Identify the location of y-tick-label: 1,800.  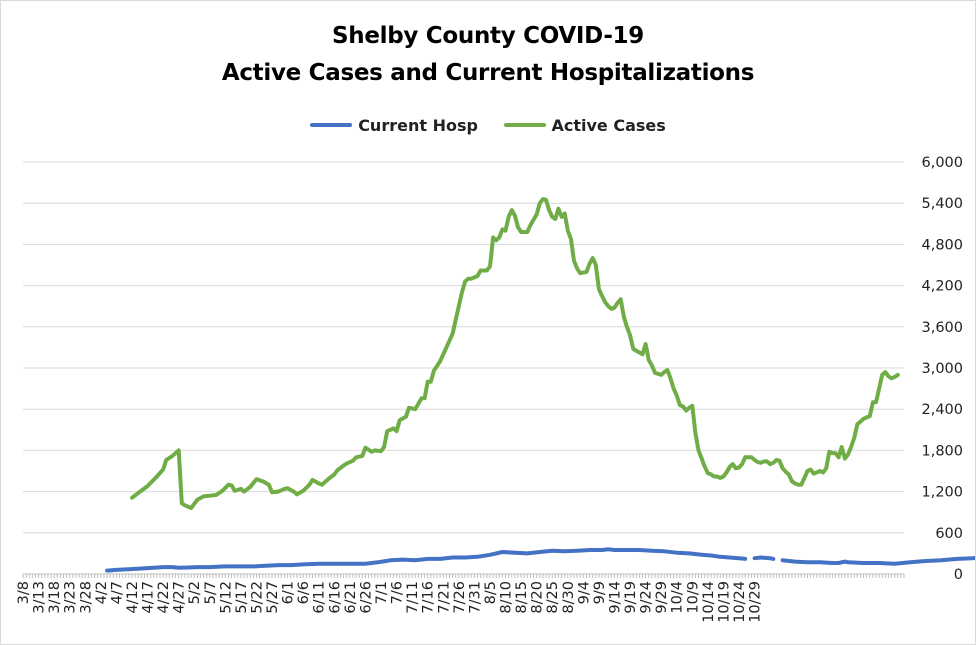
(942, 451).